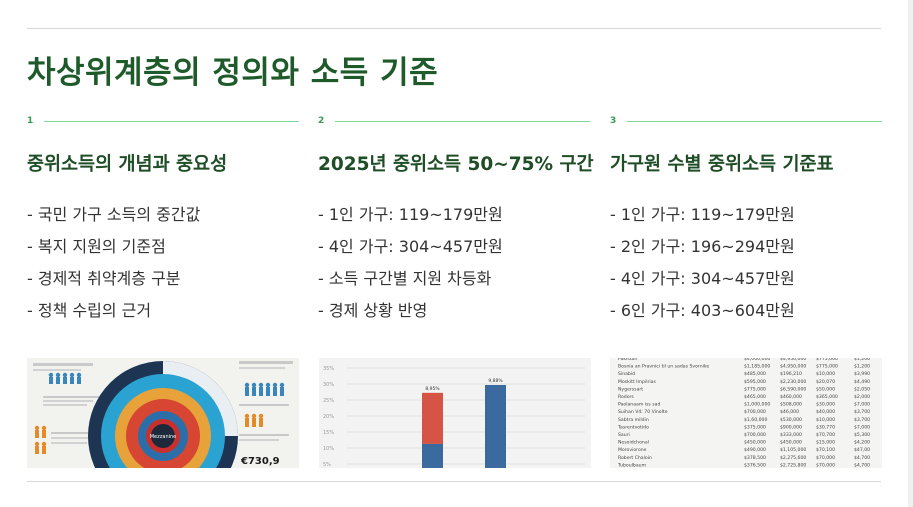 The width and height of the screenshot is (913, 507). What do you see at coordinates (432, 455) in the screenshot?
I see `chart-bar-base` at bounding box center [432, 455].